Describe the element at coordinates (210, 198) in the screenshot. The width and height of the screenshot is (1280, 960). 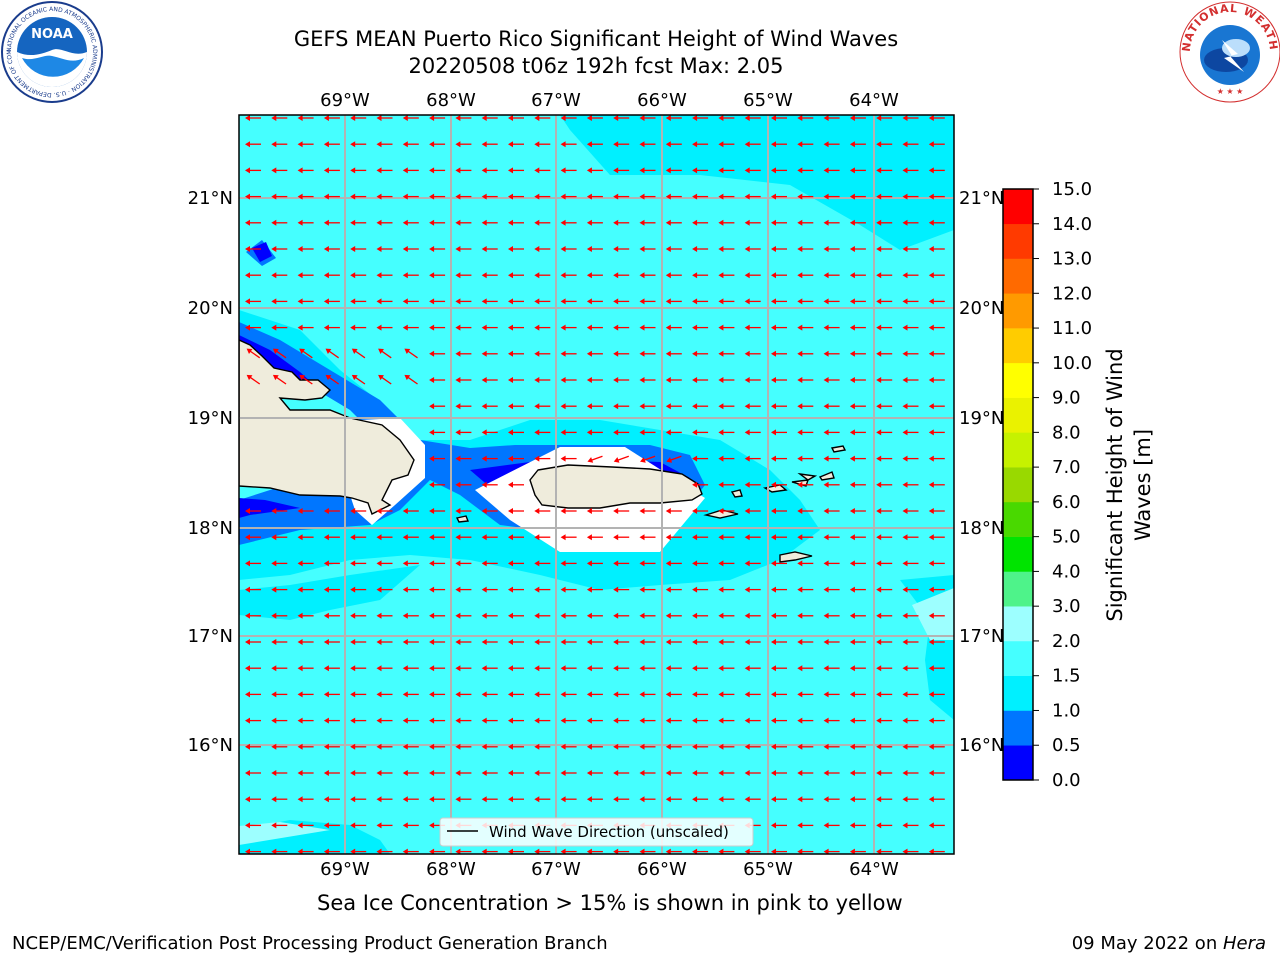
I see `lat-label-left: 21°N` at that location.